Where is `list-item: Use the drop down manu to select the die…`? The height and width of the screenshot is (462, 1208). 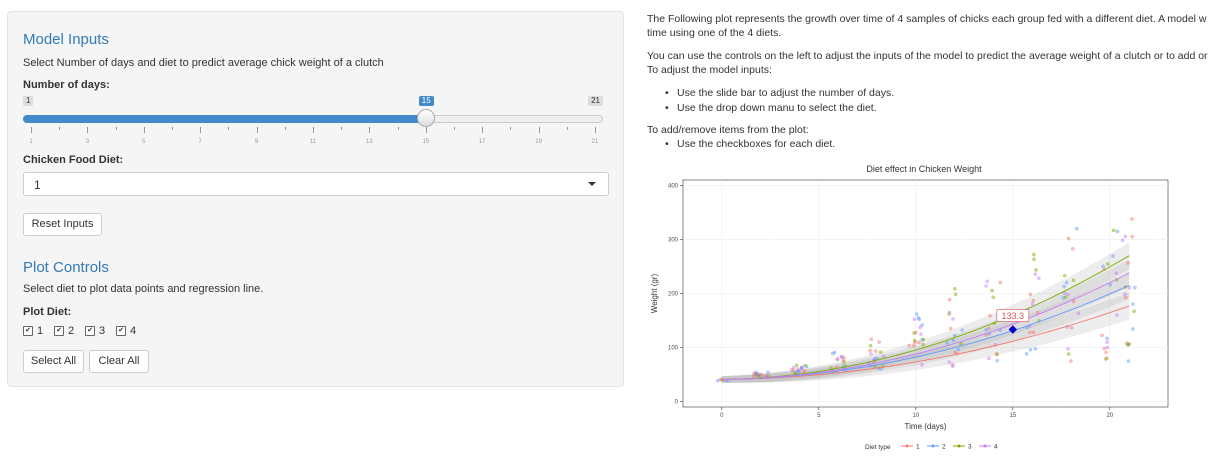 list-item: Use the drop down manu to select the die… is located at coordinates (779, 108).